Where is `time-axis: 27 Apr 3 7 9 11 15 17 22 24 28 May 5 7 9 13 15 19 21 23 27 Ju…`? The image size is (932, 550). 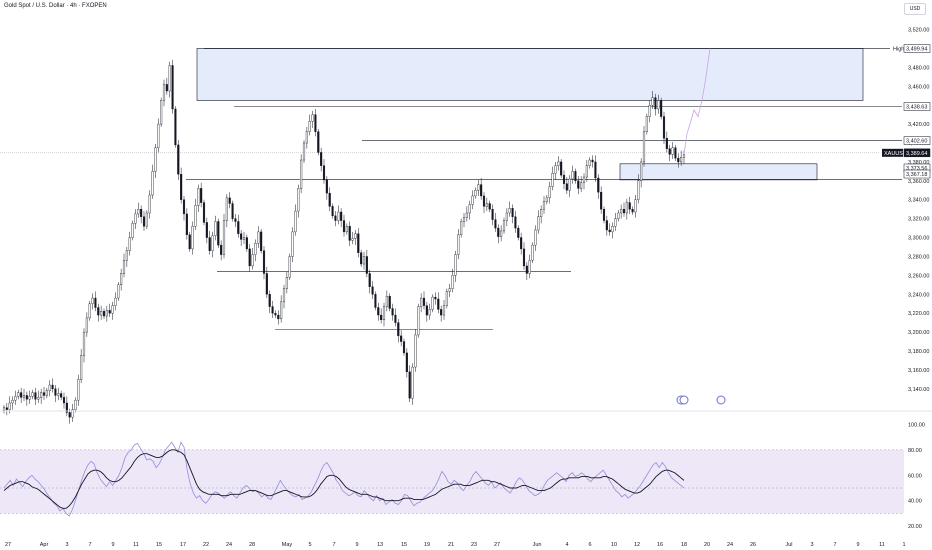
time-axis: 27 Apr 3 7 9 11 15 17 22 24 28 May 5 7 9 13 15 19 21 23 27 Ju… is located at coordinates (455, 545).